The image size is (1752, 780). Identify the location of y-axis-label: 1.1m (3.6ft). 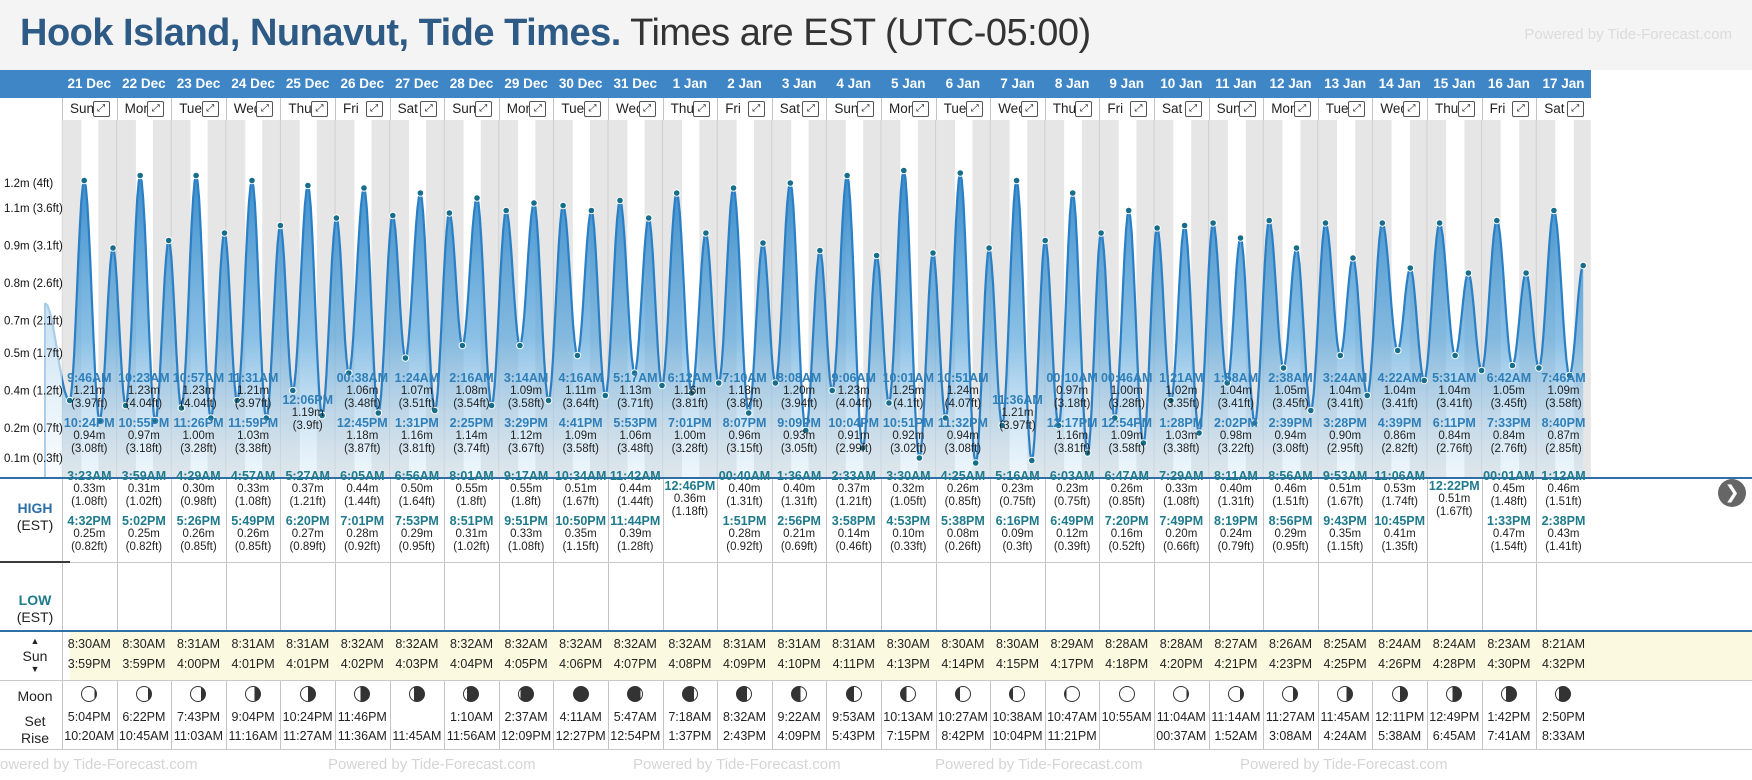
(33, 209).